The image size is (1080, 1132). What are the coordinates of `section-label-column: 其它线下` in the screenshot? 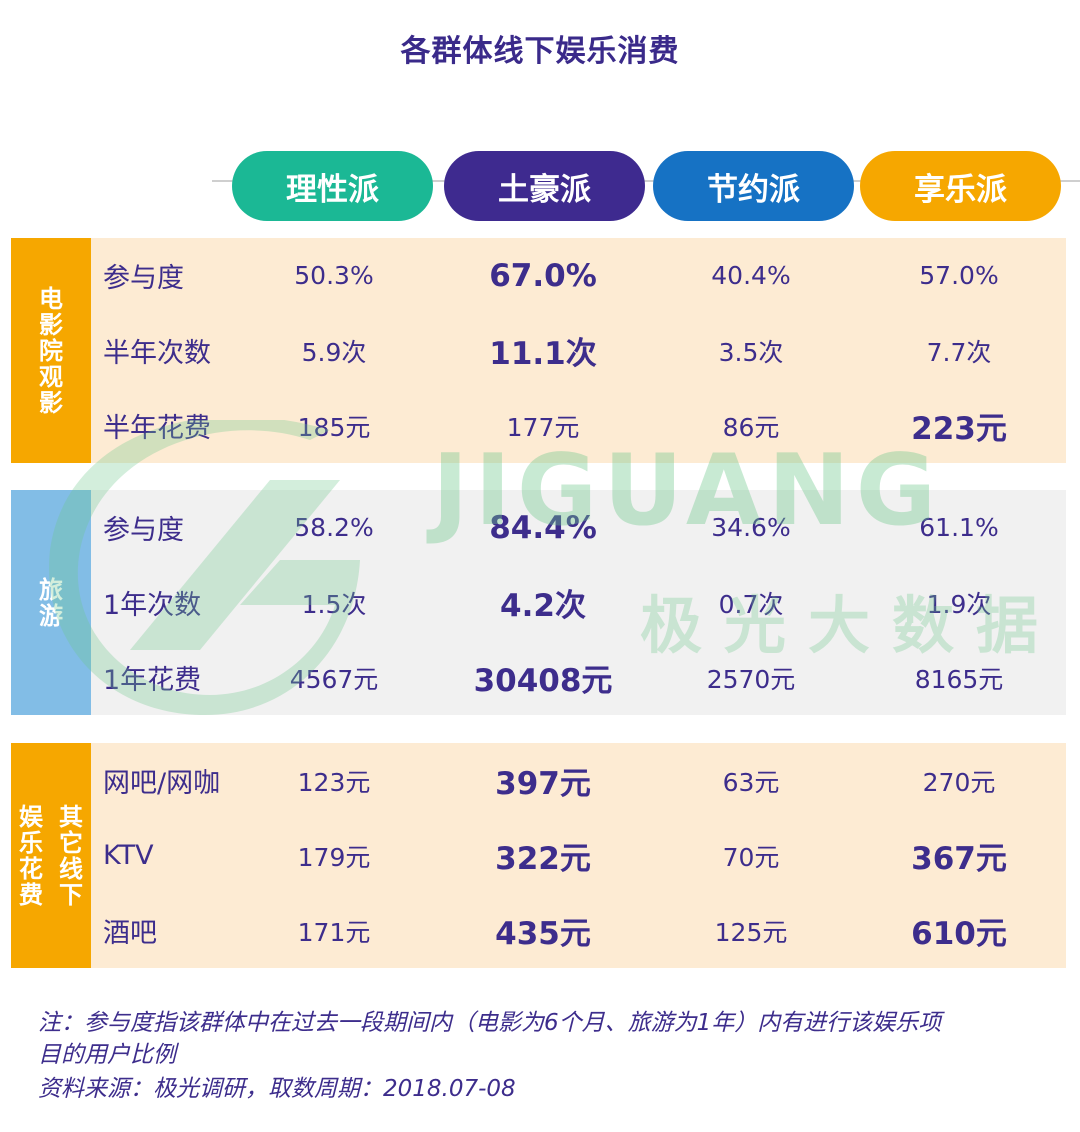 It's located at (71, 855).